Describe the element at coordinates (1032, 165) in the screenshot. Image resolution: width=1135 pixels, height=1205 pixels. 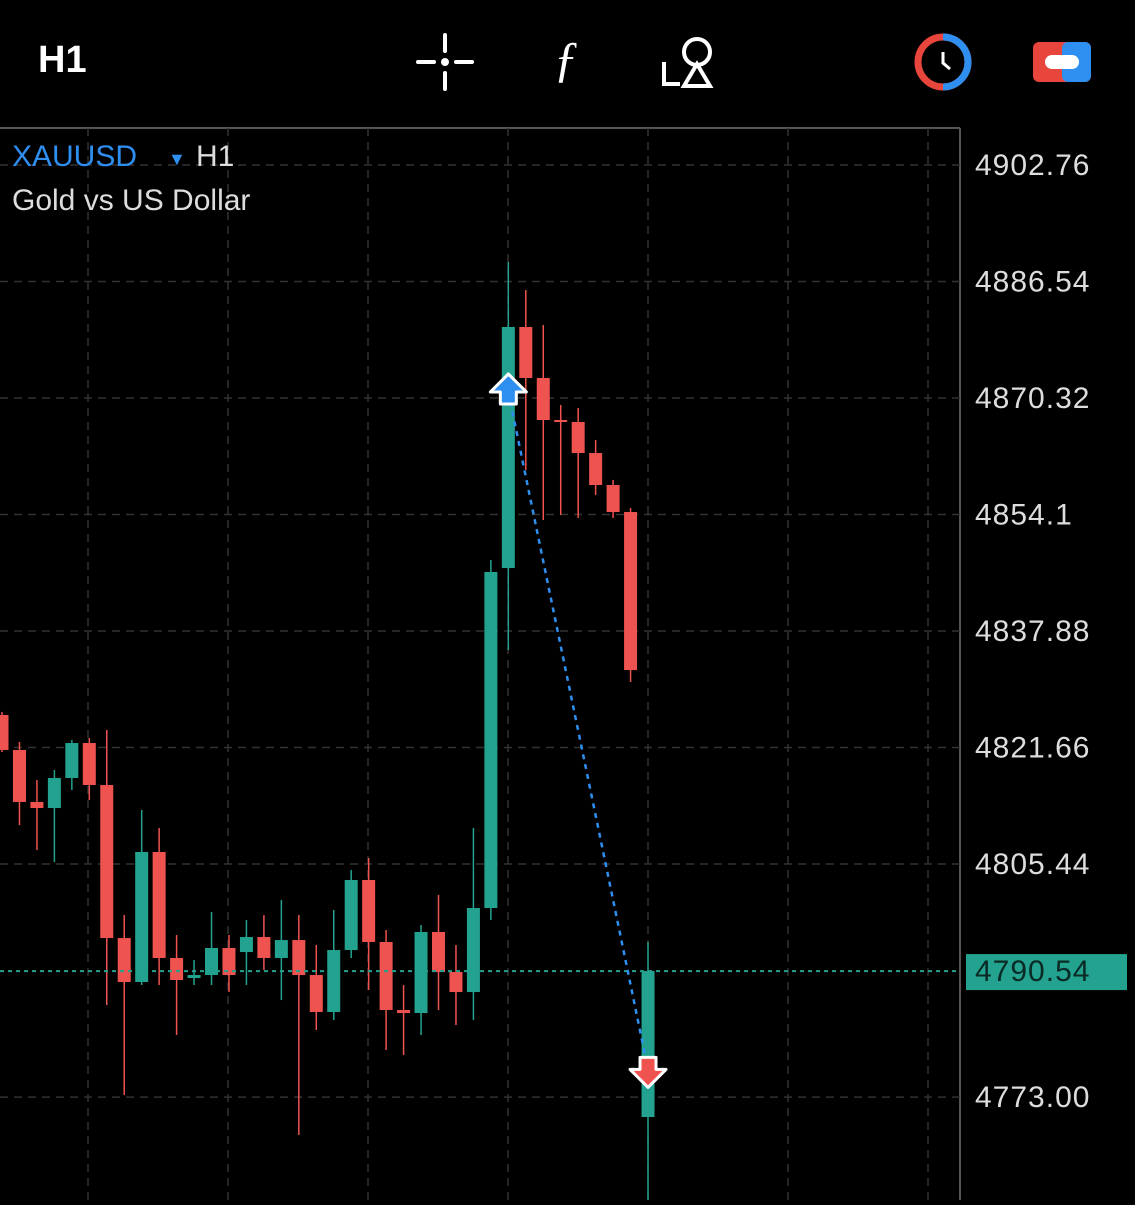
I see `y-tick-label: 4902.76` at that location.